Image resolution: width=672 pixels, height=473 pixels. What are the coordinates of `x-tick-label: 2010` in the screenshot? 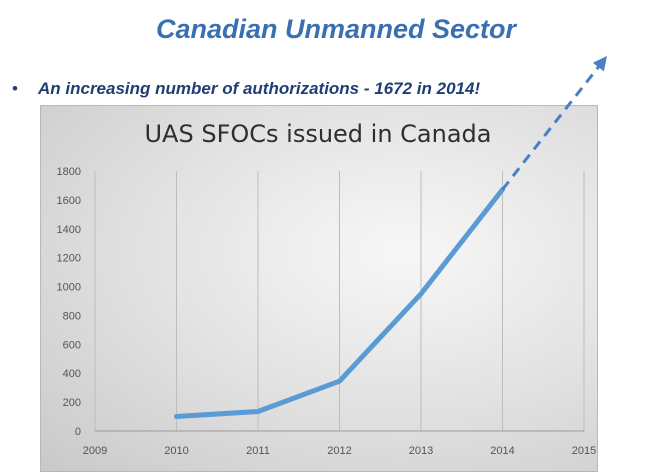 It's located at (176, 451).